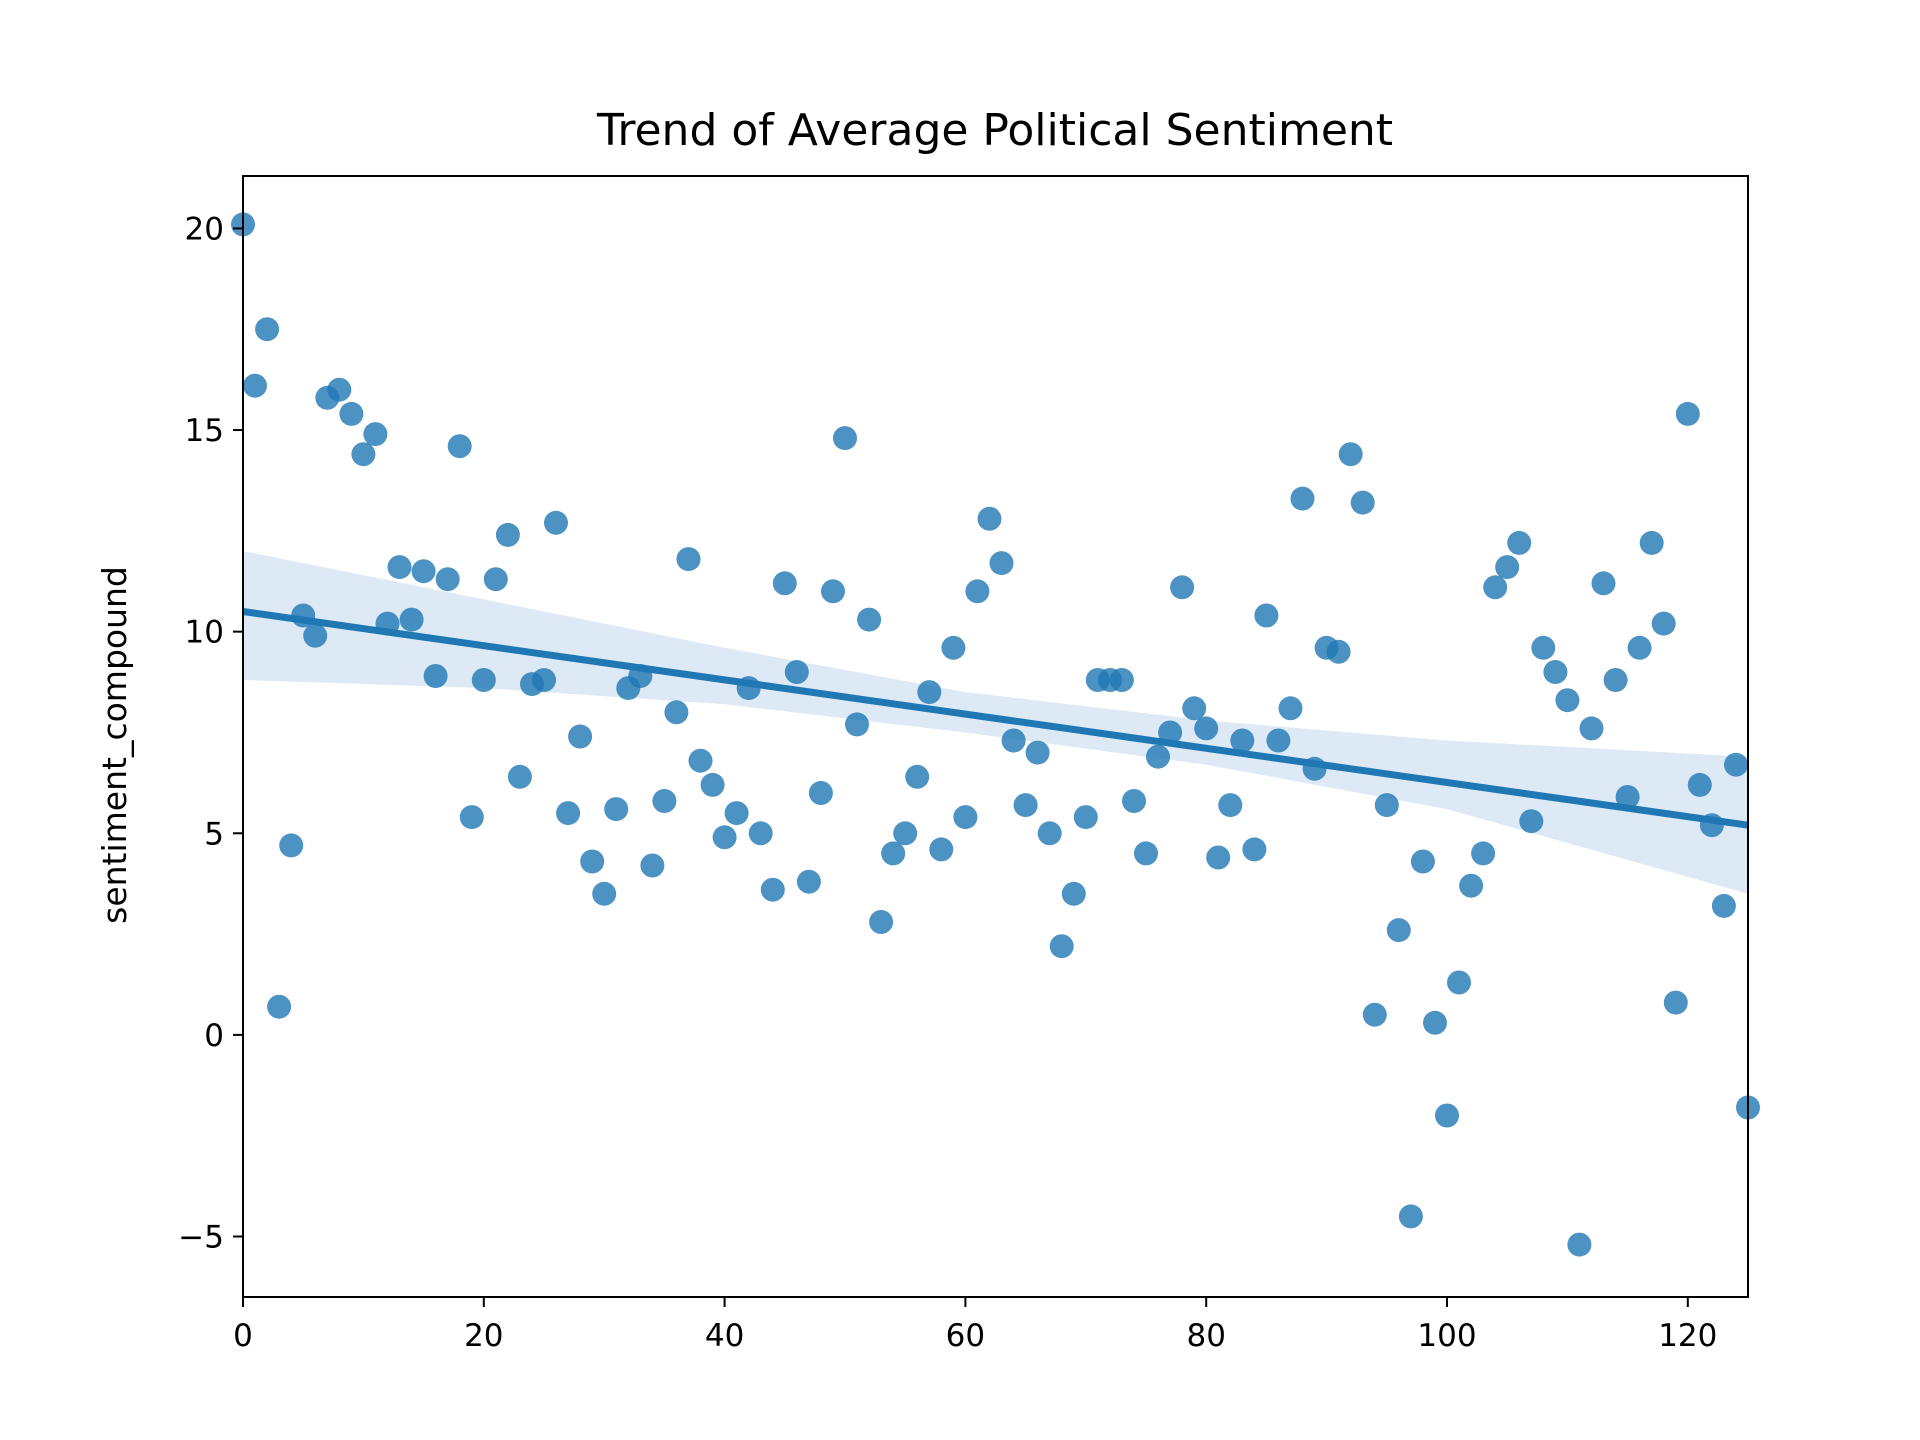  Describe the element at coordinates (201, 1238) in the screenshot. I see `y-tick-label: −5` at that location.